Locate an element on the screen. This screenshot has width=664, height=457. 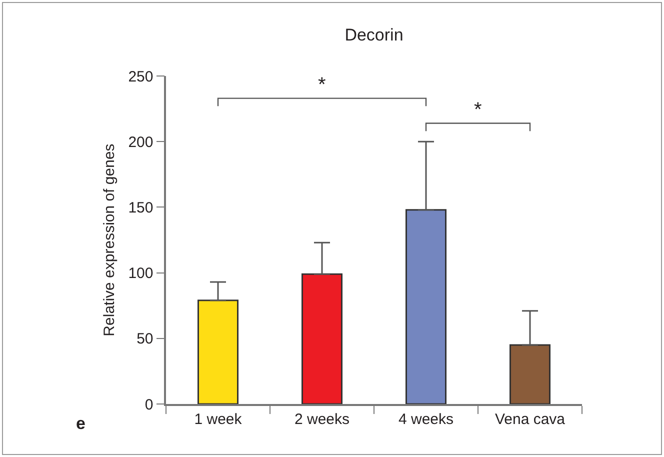
chart-title: Decorin is located at coordinates (374, 35).